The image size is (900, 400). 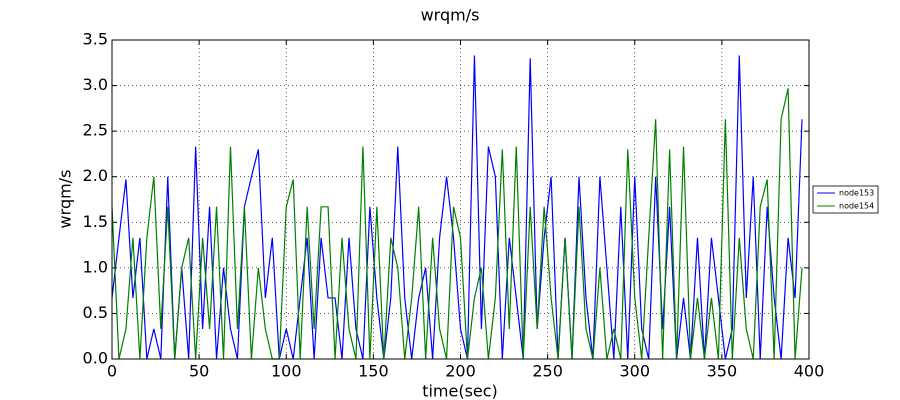 I want to click on y-tick-label: 2.5, so click(x=95, y=130).